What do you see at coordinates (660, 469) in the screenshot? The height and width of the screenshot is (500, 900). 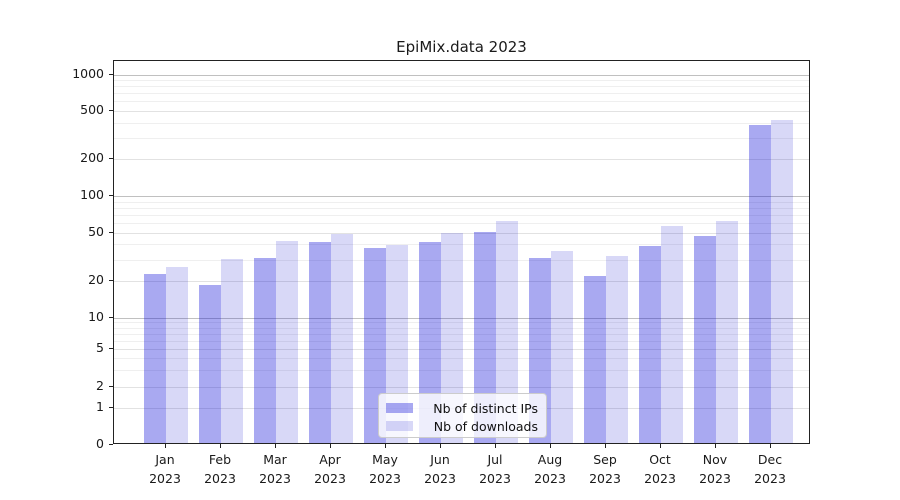 I see `x-tick-label: Oct 2023` at bounding box center [660, 469].